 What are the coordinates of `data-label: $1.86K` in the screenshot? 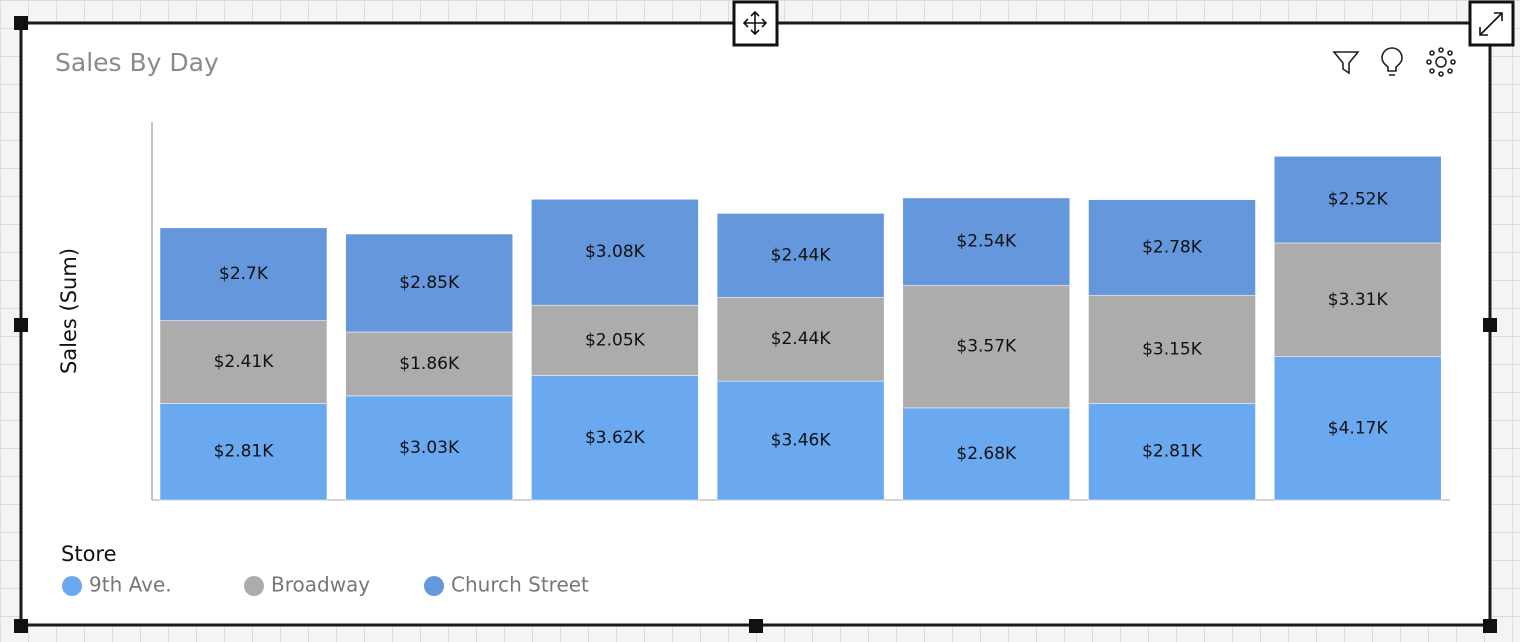 It's located at (429, 364).